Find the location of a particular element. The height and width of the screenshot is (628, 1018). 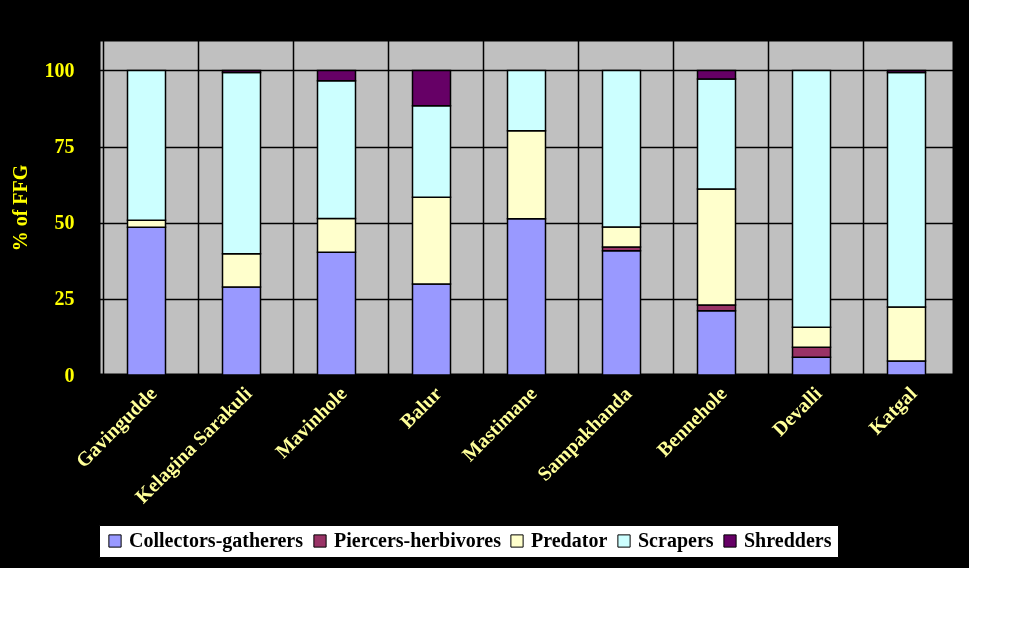

y-tick-label: 75 is located at coordinates (64, 146).